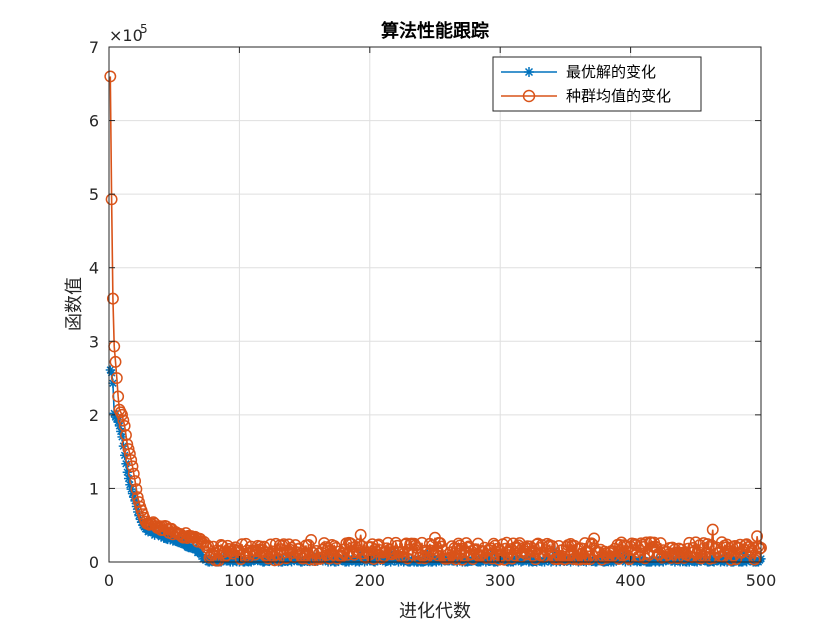 The image size is (840, 630). I want to click on y-tick-label: 6, so click(94, 121).